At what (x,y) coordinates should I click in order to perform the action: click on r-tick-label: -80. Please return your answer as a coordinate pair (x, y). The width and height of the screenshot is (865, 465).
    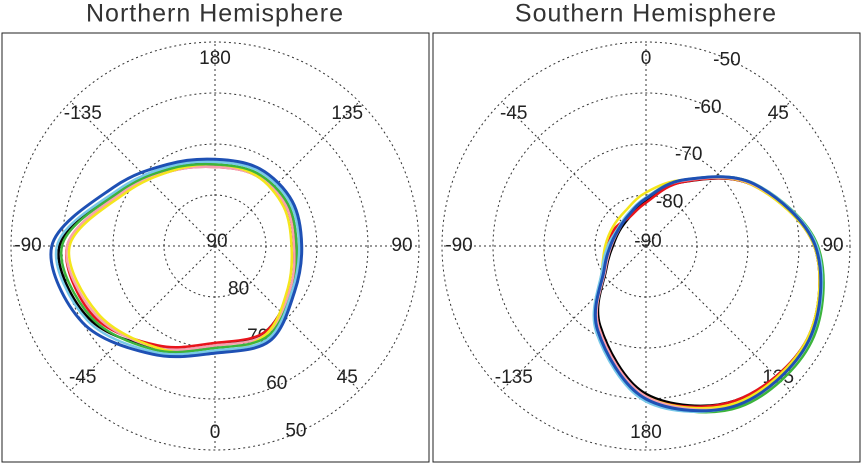
    Looking at the image, I should click on (669, 201).